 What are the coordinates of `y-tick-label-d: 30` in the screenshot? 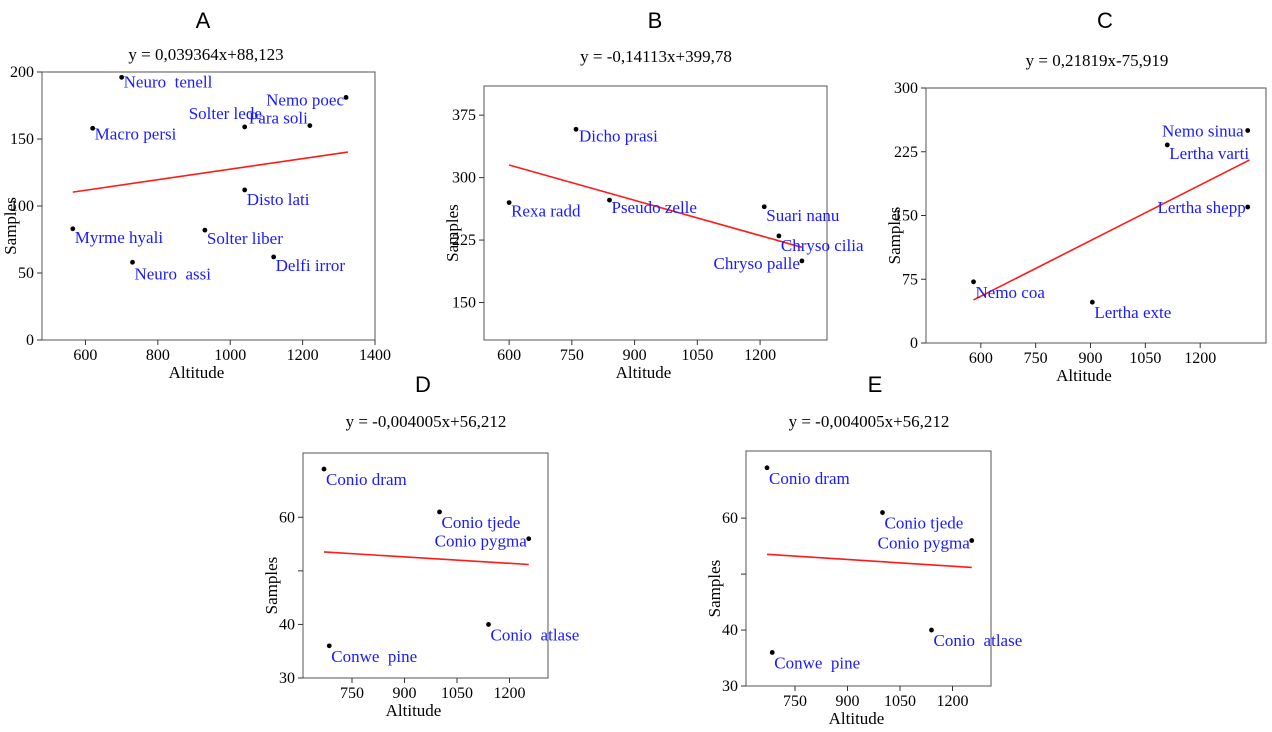 It's located at (287, 678).